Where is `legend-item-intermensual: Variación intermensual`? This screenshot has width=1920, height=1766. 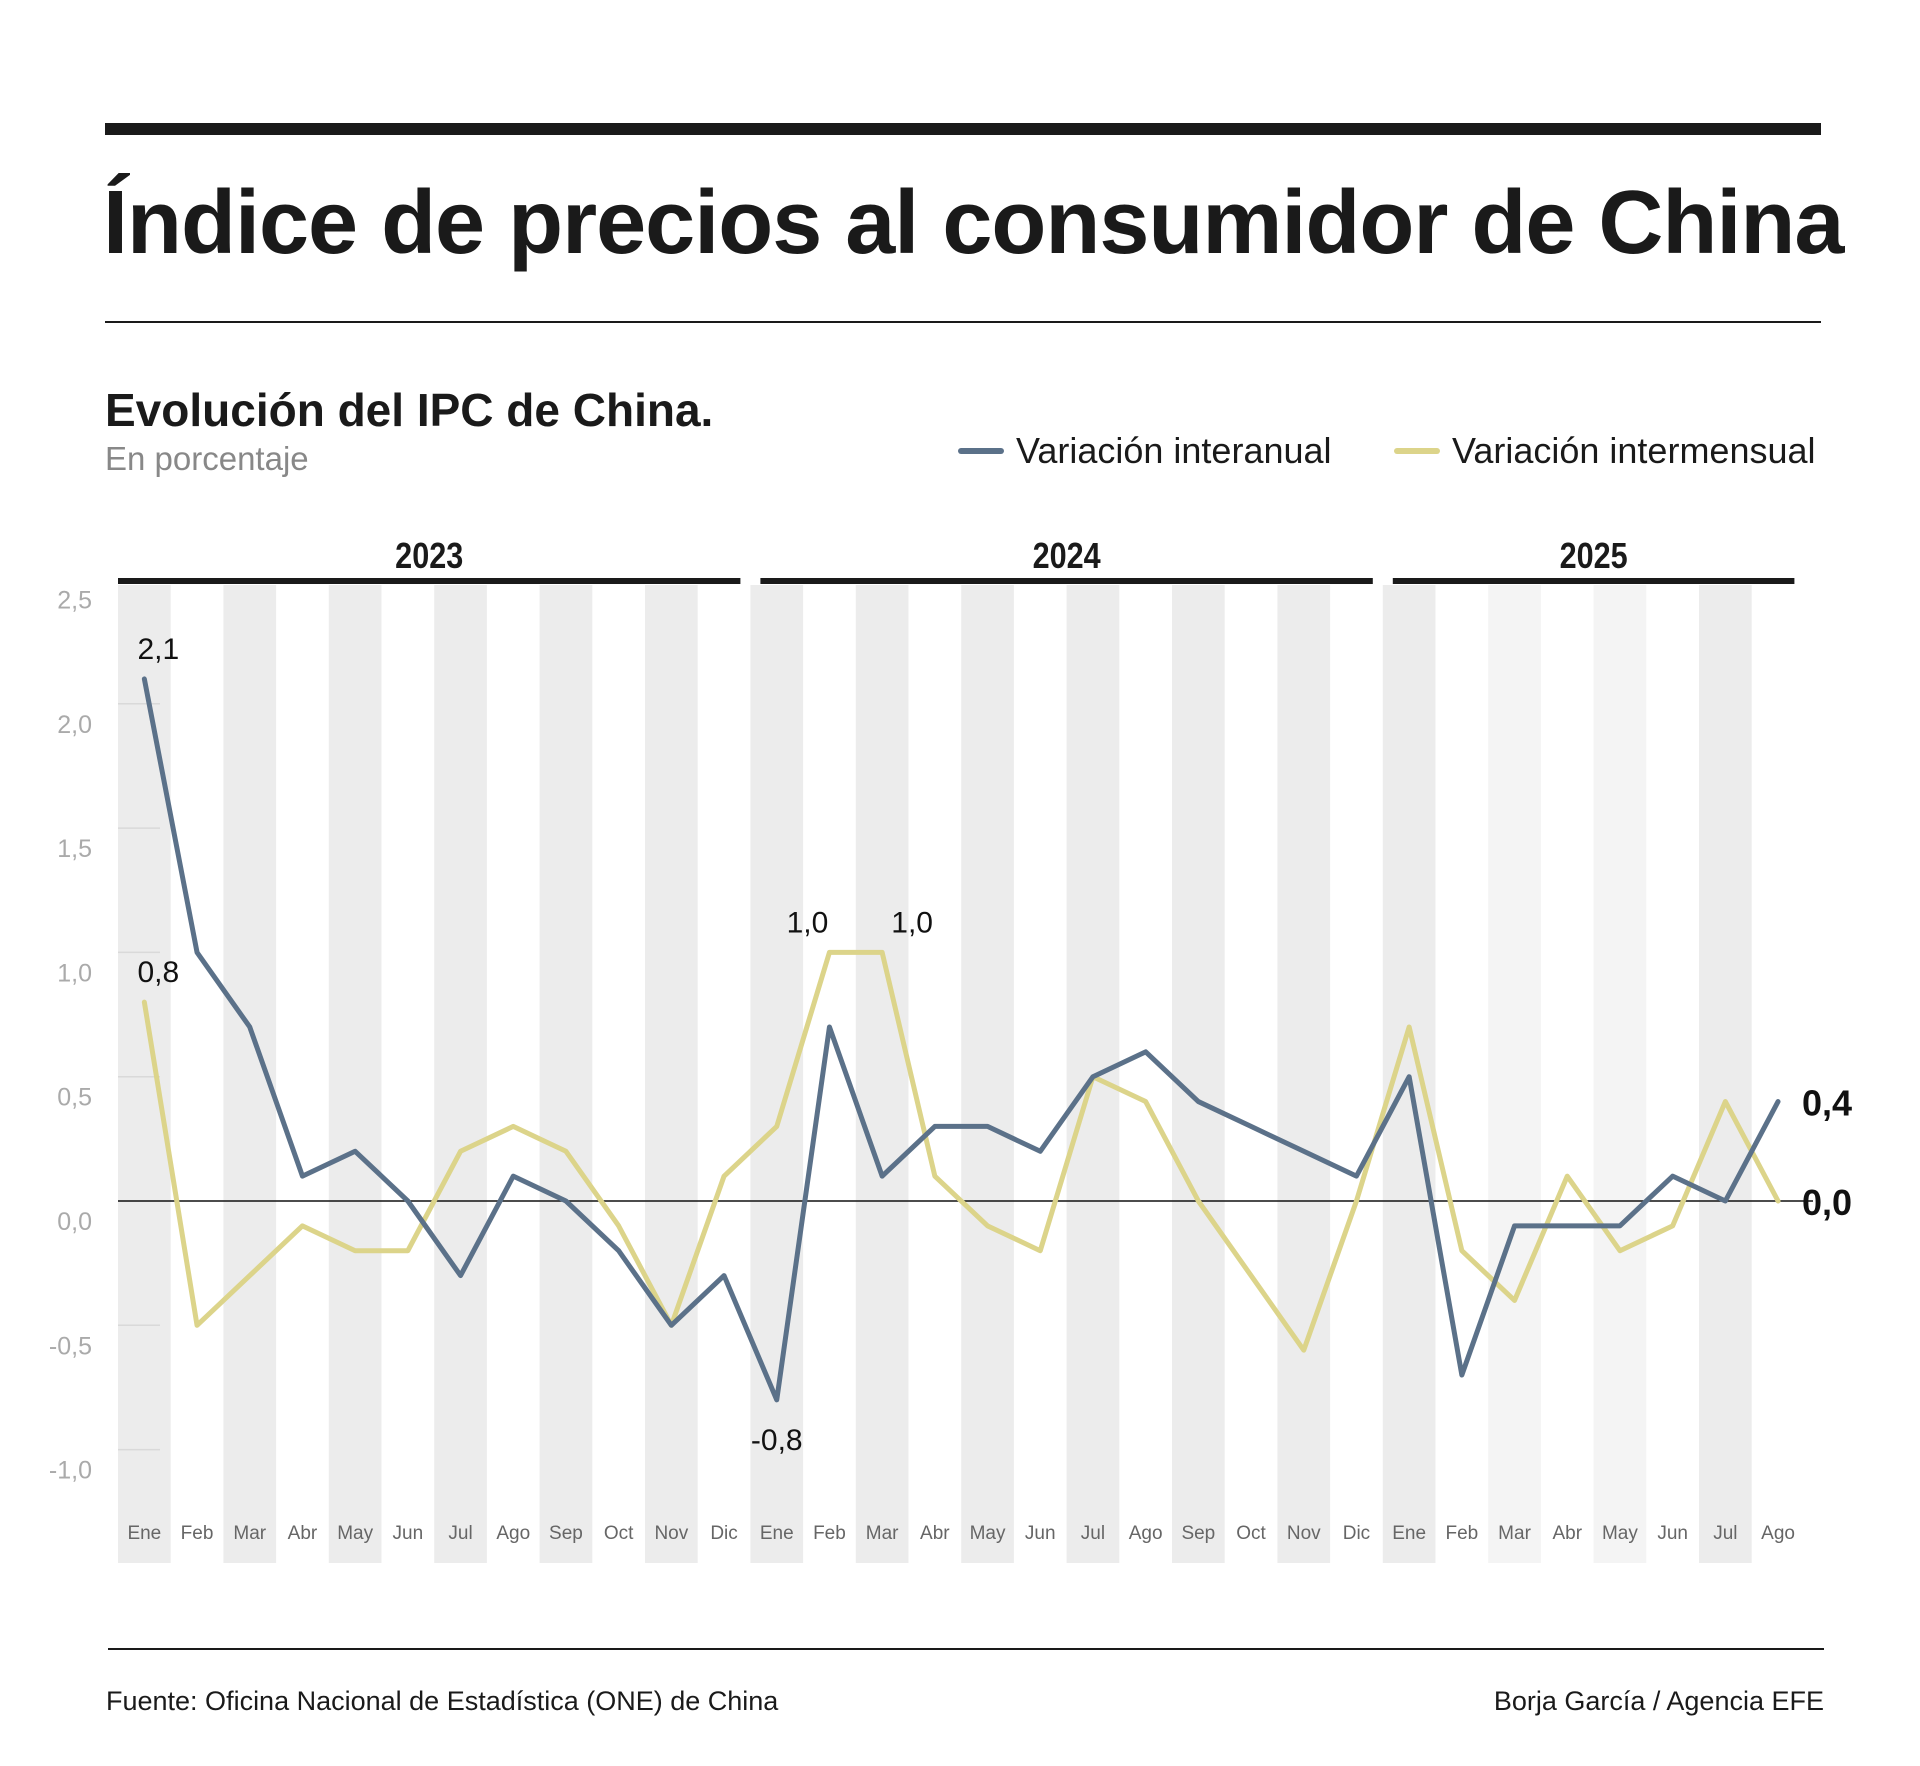 legend-item-intermensual: Variación intermensual is located at coordinates (1605, 451).